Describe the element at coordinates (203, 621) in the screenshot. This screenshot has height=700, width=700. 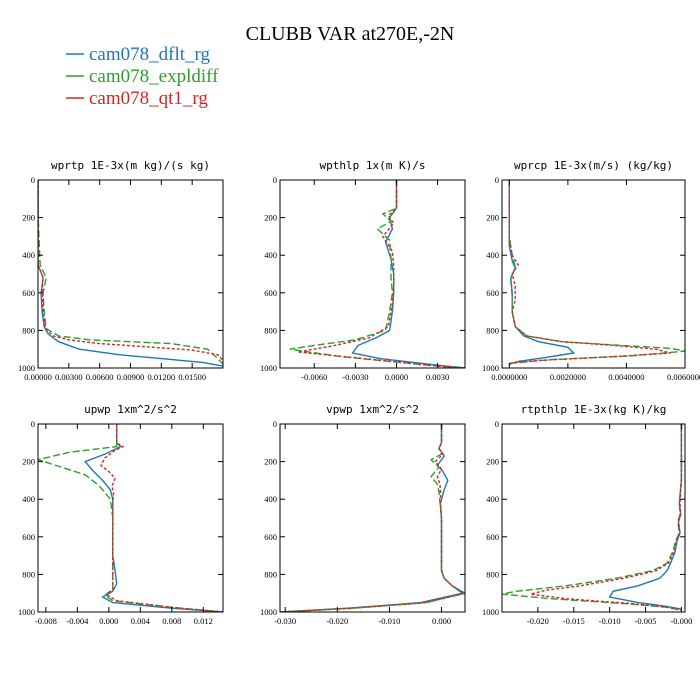
I see `x-tick-label: 0.012` at that location.